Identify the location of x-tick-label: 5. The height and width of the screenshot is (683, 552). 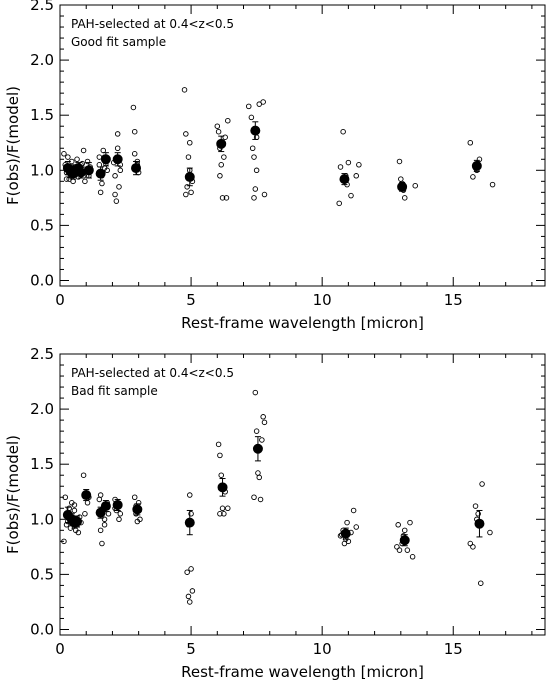
(191, 649).